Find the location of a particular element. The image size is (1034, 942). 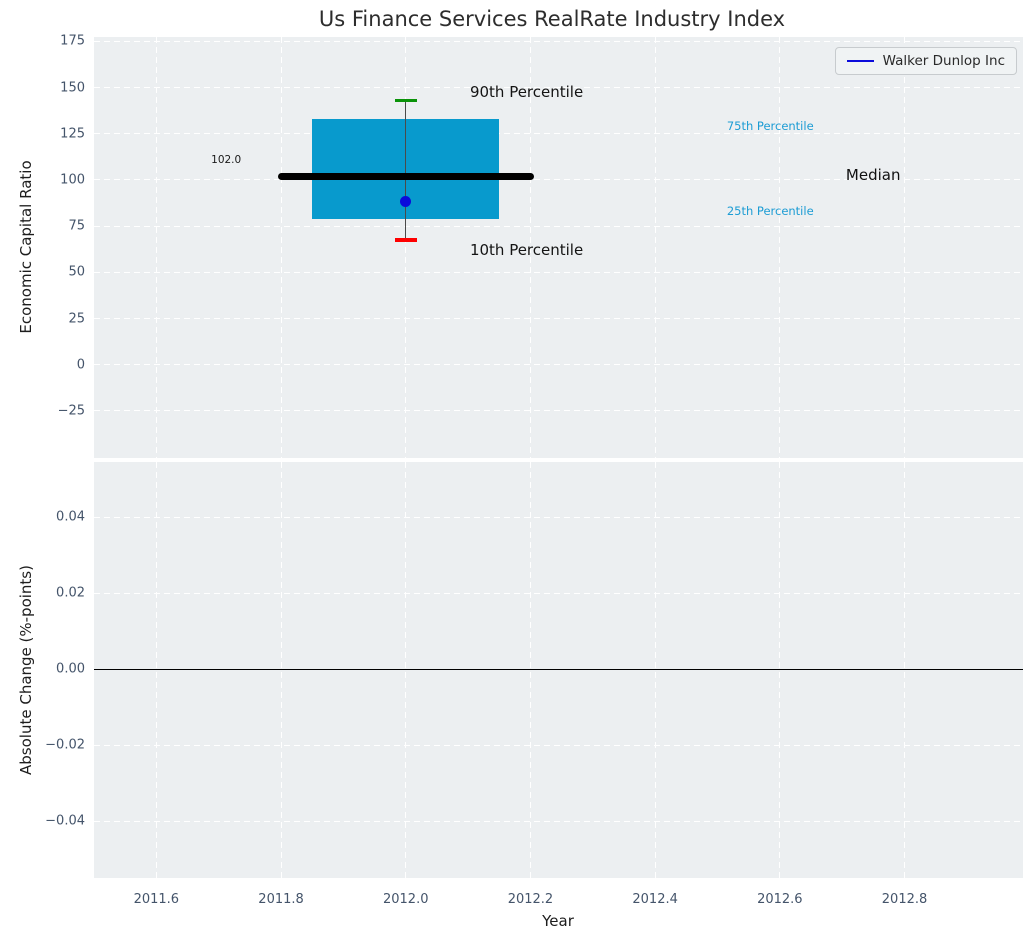

legend-line-sample is located at coordinates (860, 61).